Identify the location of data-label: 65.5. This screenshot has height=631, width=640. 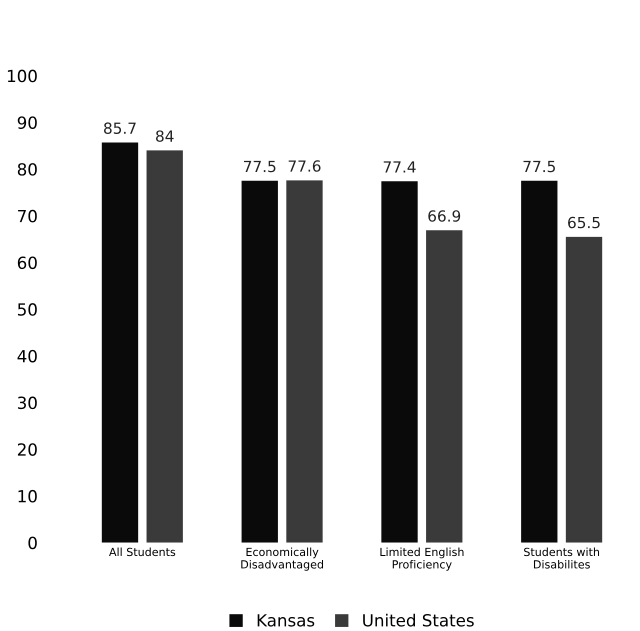
(584, 222).